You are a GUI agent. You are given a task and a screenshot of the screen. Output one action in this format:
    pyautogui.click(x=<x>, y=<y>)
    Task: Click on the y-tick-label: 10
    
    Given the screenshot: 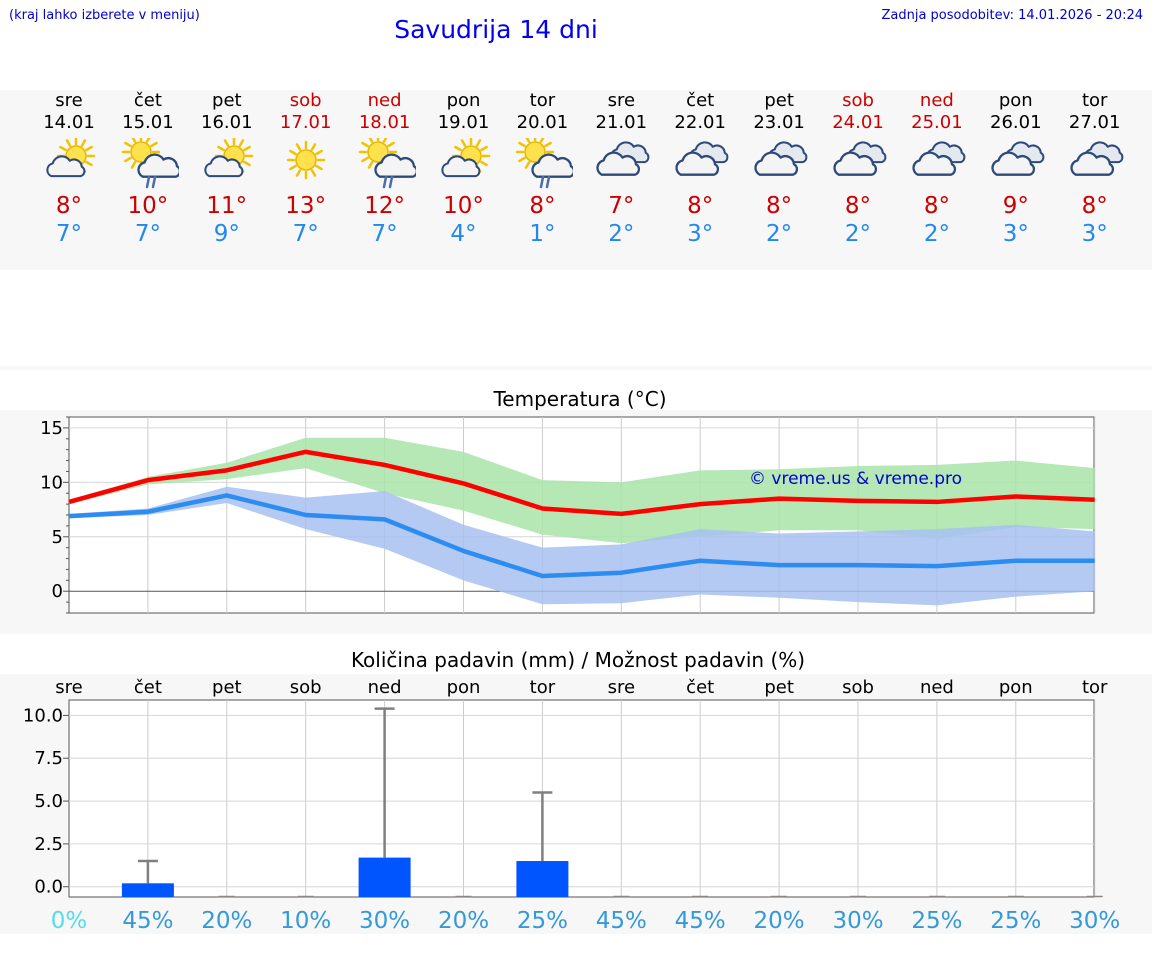 What is the action you would take?
    pyautogui.click(x=51, y=482)
    